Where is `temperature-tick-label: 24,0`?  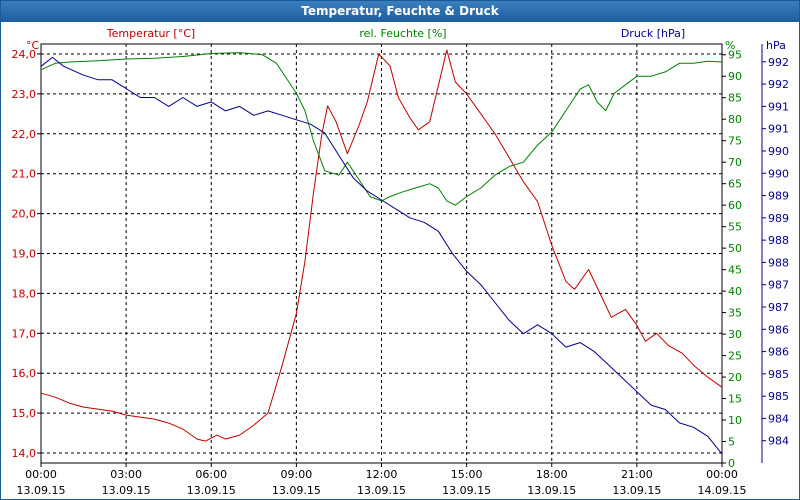
temperature-tick-label: 24,0 is located at coordinates (24, 54).